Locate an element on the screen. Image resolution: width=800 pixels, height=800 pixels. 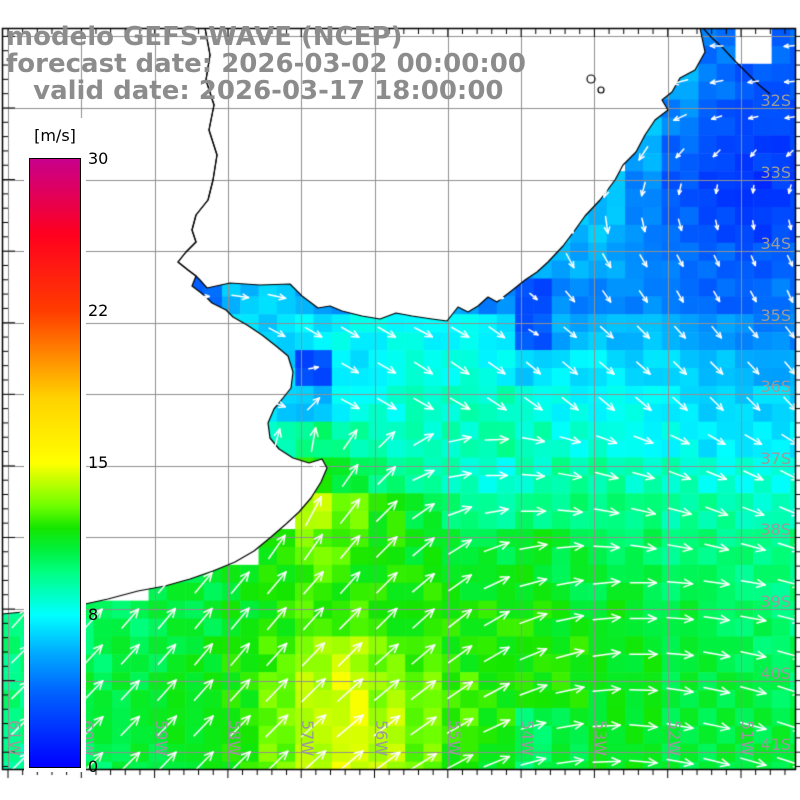
lat-label-33S: 33S is located at coordinates (775, 172).